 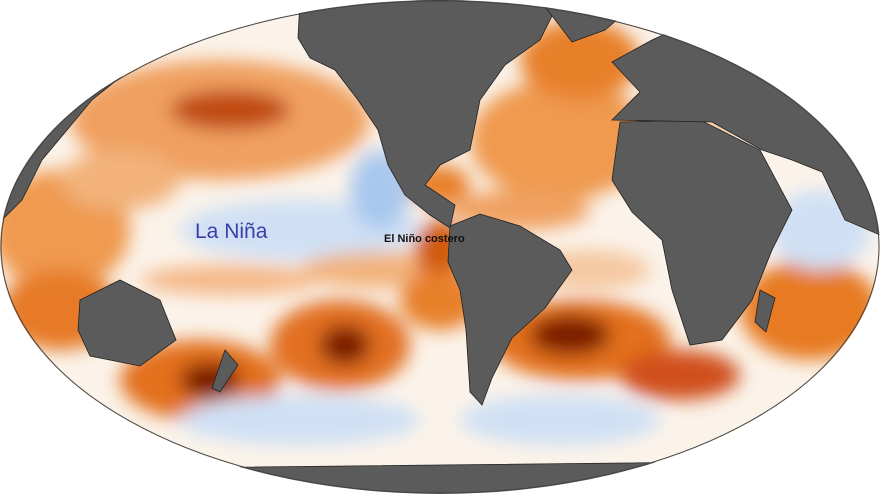 I want to click on madagascar, so click(x=765, y=311).